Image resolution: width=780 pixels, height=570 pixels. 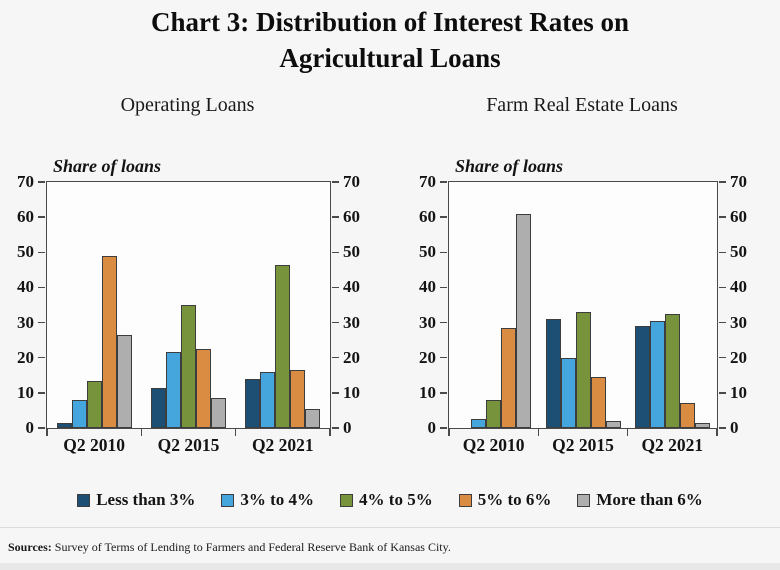 What do you see at coordinates (649, 499) in the screenshot?
I see `legend-label: More than 6%` at bounding box center [649, 499].